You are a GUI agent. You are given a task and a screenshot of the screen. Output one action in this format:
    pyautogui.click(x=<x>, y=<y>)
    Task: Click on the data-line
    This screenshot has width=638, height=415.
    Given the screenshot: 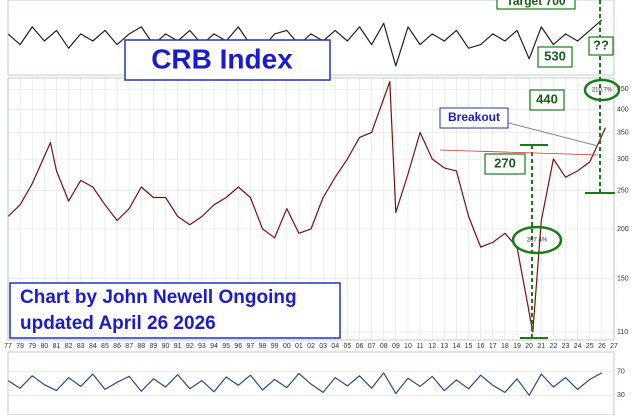 What is the action you would take?
    pyautogui.click(x=305, y=384)
    